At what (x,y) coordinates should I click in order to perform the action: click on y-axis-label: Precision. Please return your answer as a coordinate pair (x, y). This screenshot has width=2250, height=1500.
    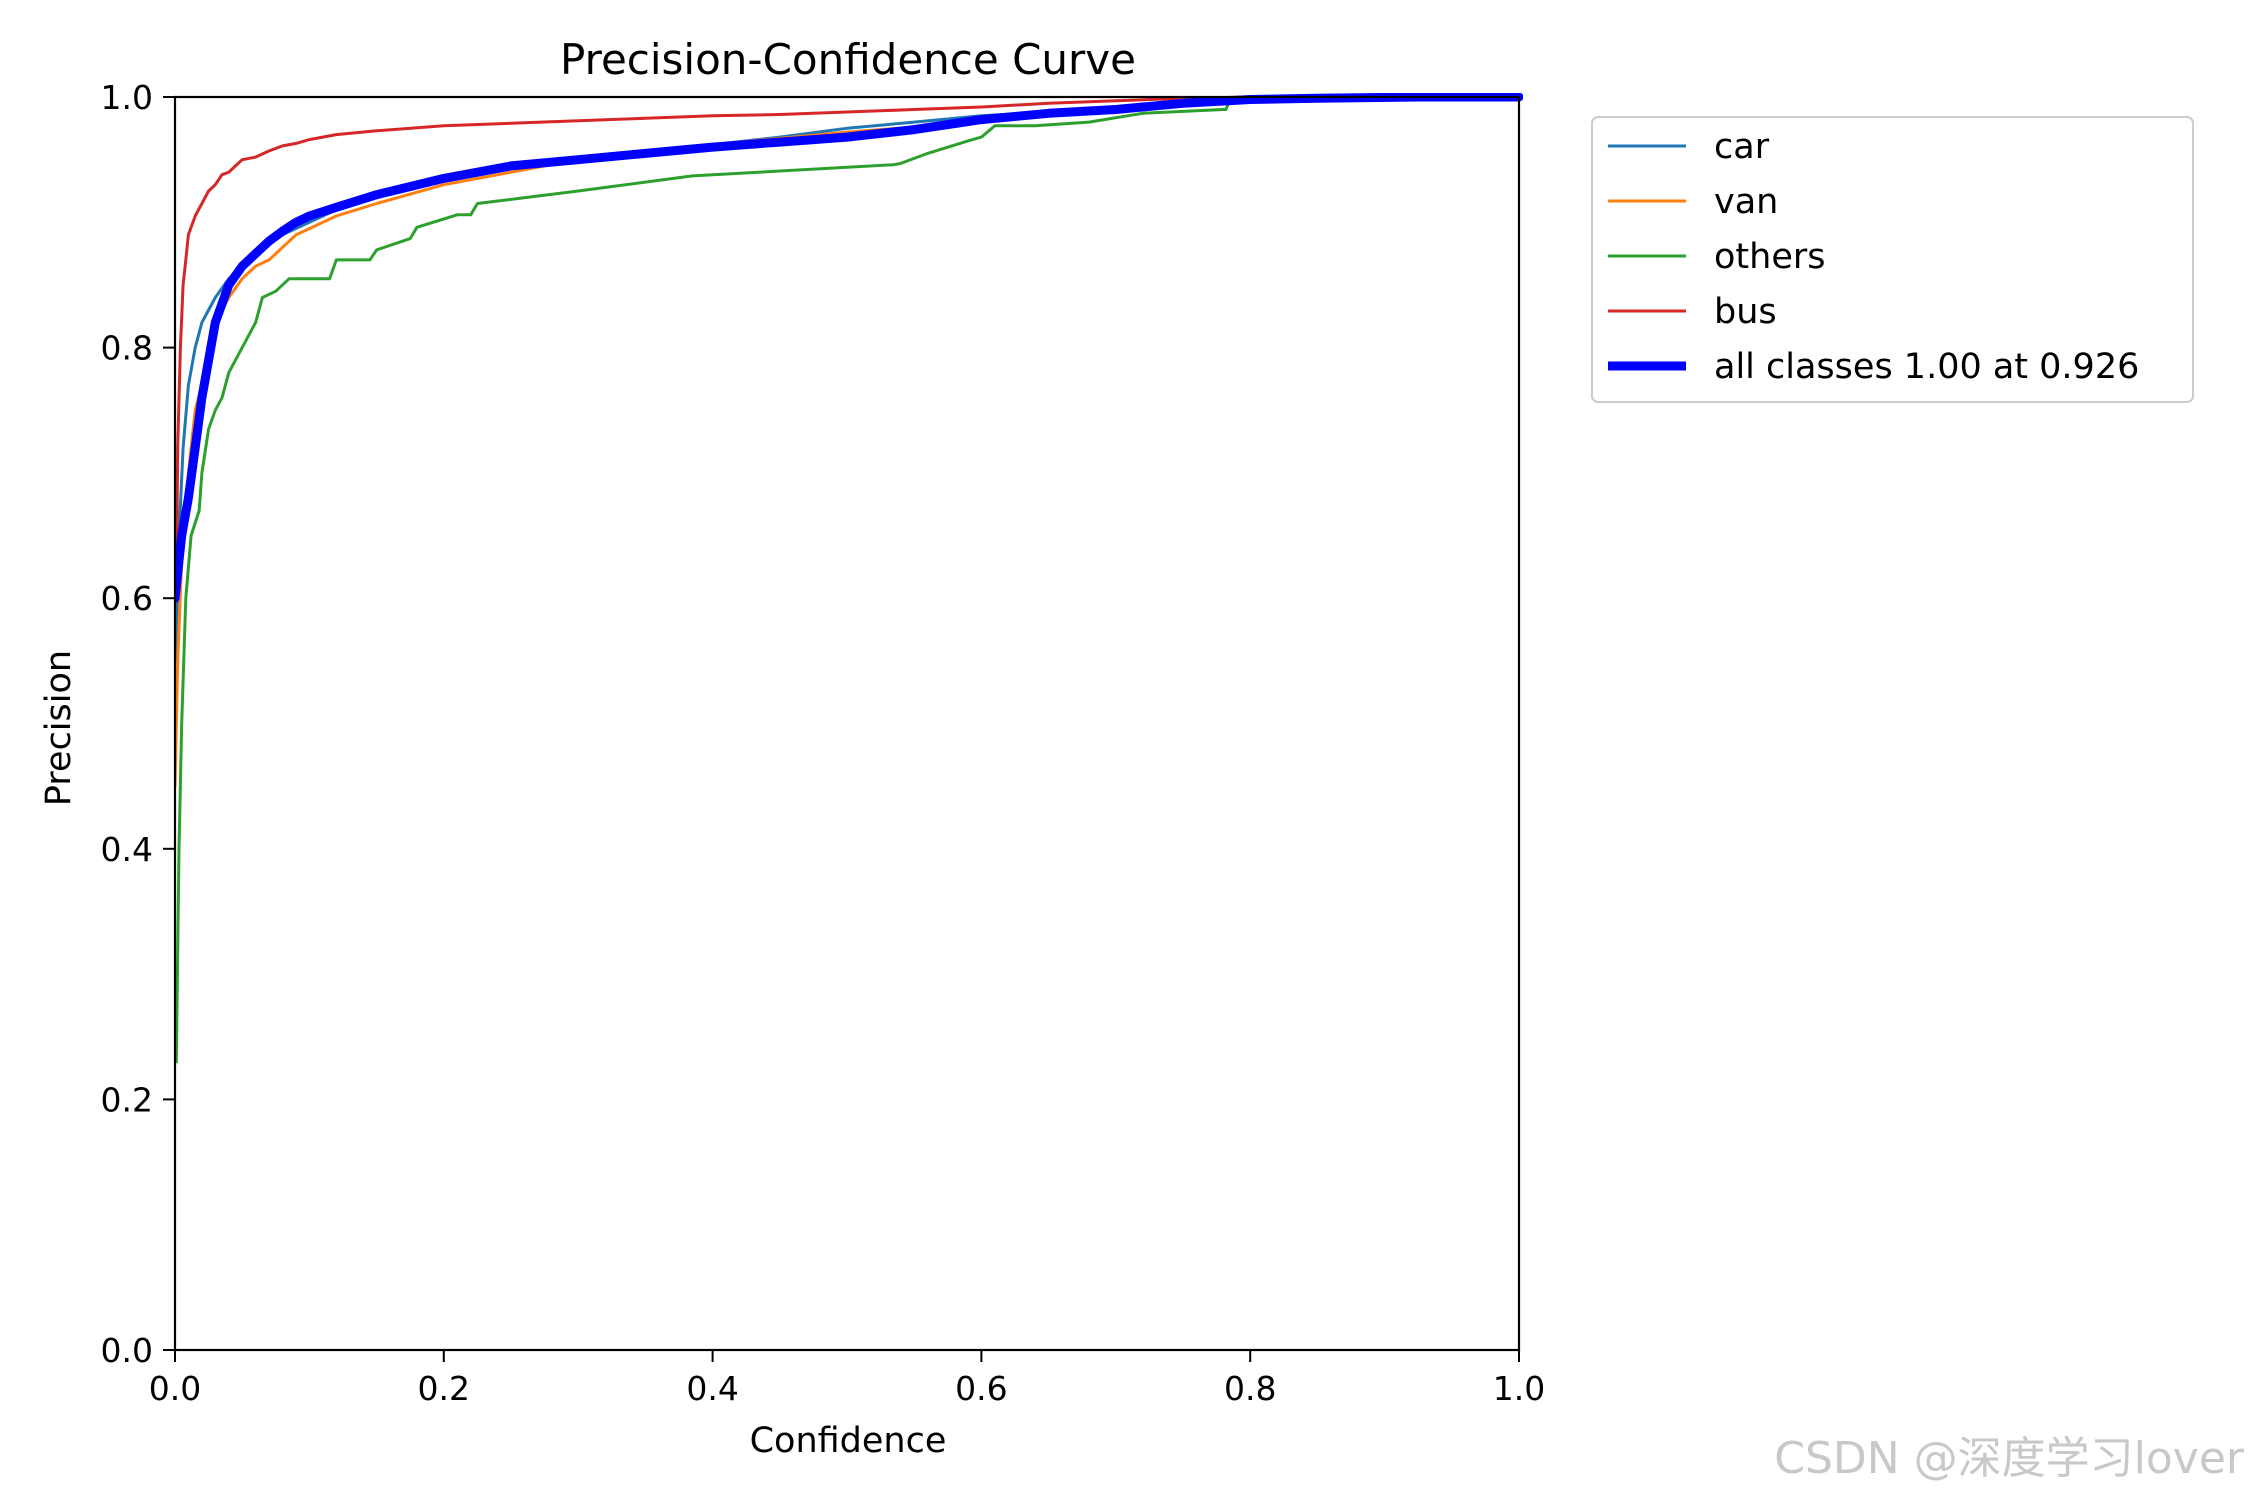
    Looking at the image, I should click on (59, 728).